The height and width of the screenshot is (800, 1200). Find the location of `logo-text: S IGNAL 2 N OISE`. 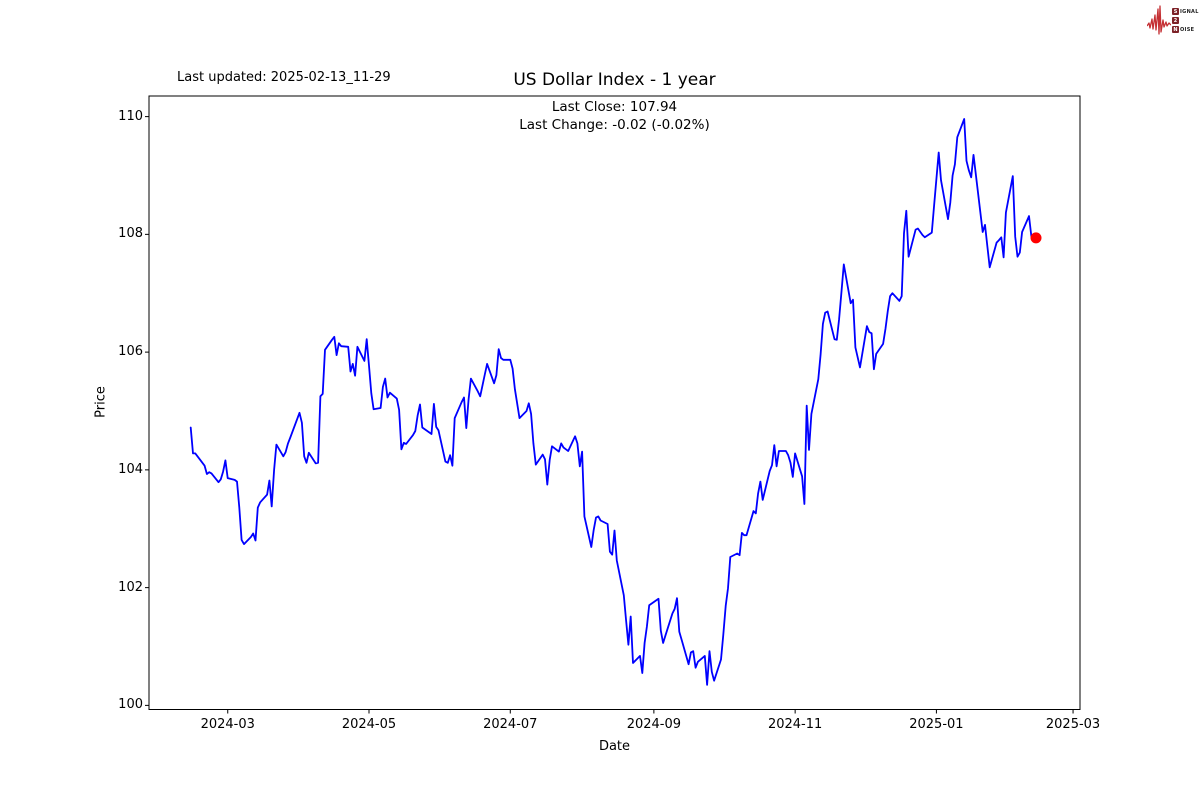

logo-text: S IGNAL 2 N OISE is located at coordinates (1185, 21).